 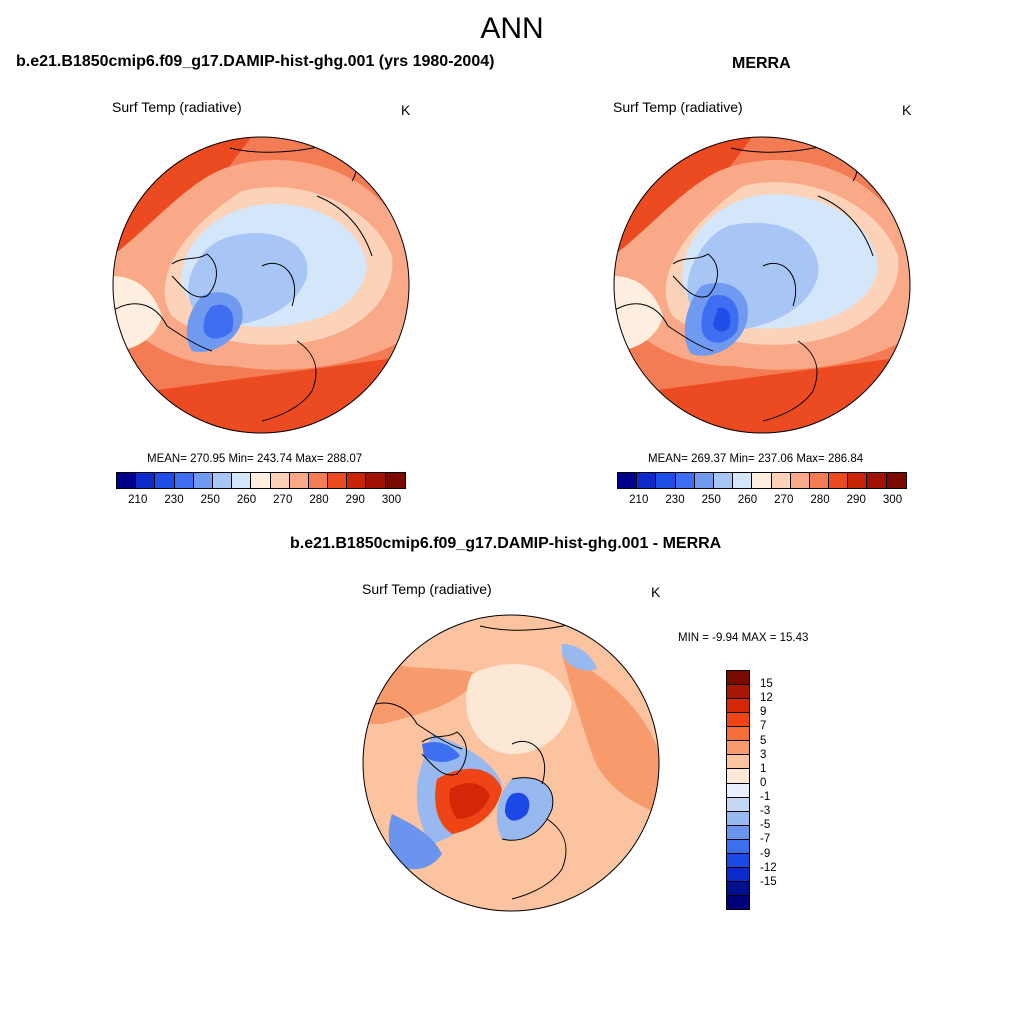 I want to click on figure-title: ANN, so click(x=512, y=28).